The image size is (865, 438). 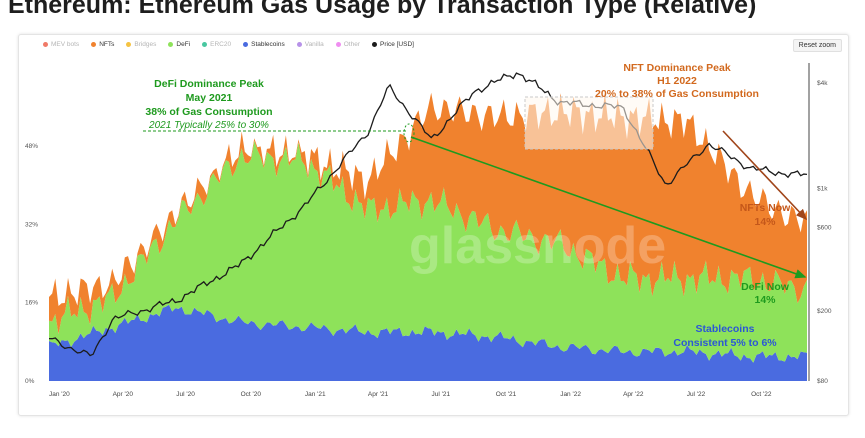 I want to click on legend-item-other: Other, so click(x=348, y=44).